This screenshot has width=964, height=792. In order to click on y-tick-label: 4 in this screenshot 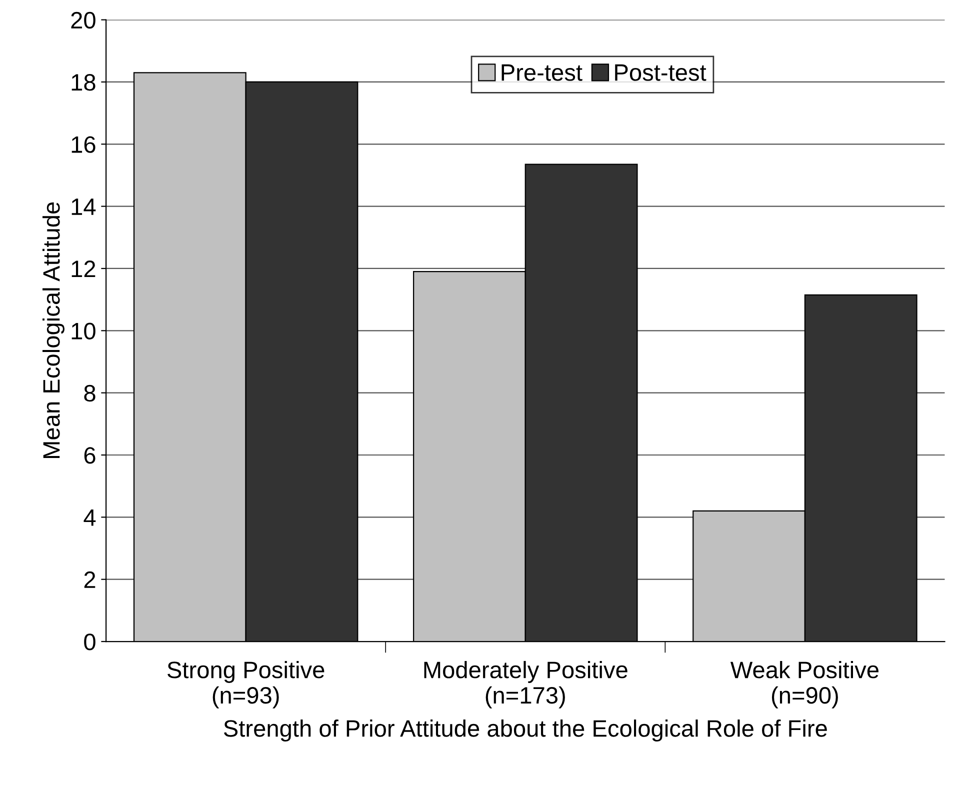, I will do `click(90, 517)`.